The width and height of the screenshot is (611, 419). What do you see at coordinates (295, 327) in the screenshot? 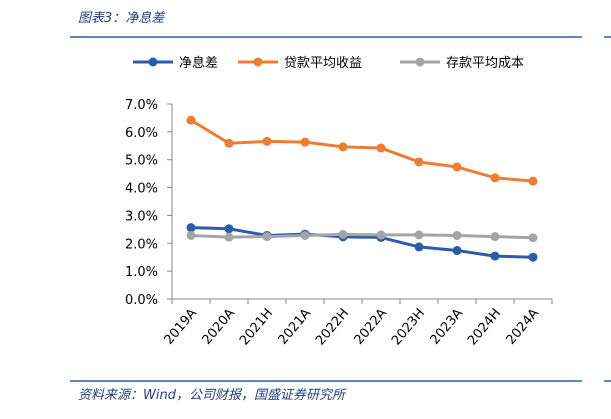
I see `x-tick-label: 2021A` at bounding box center [295, 327].